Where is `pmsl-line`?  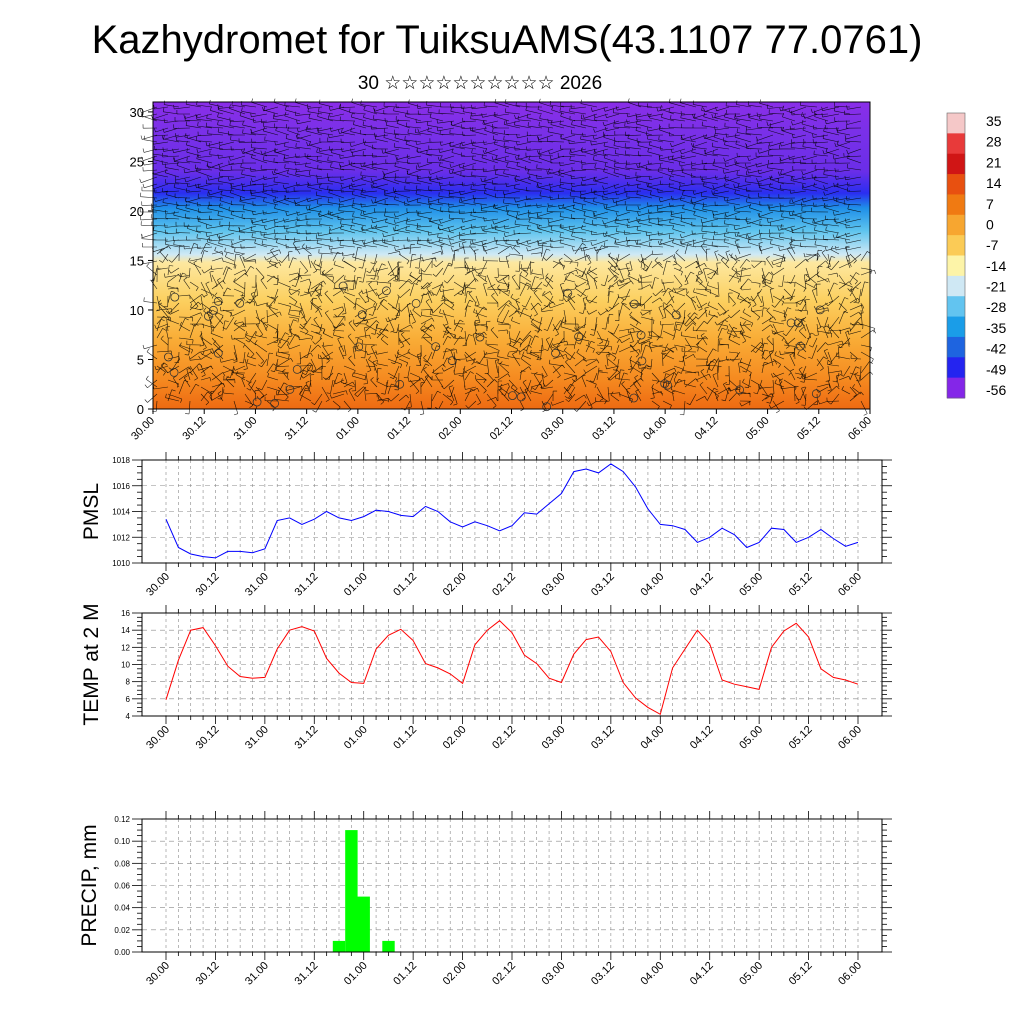
pmsl-line is located at coordinates (512, 511).